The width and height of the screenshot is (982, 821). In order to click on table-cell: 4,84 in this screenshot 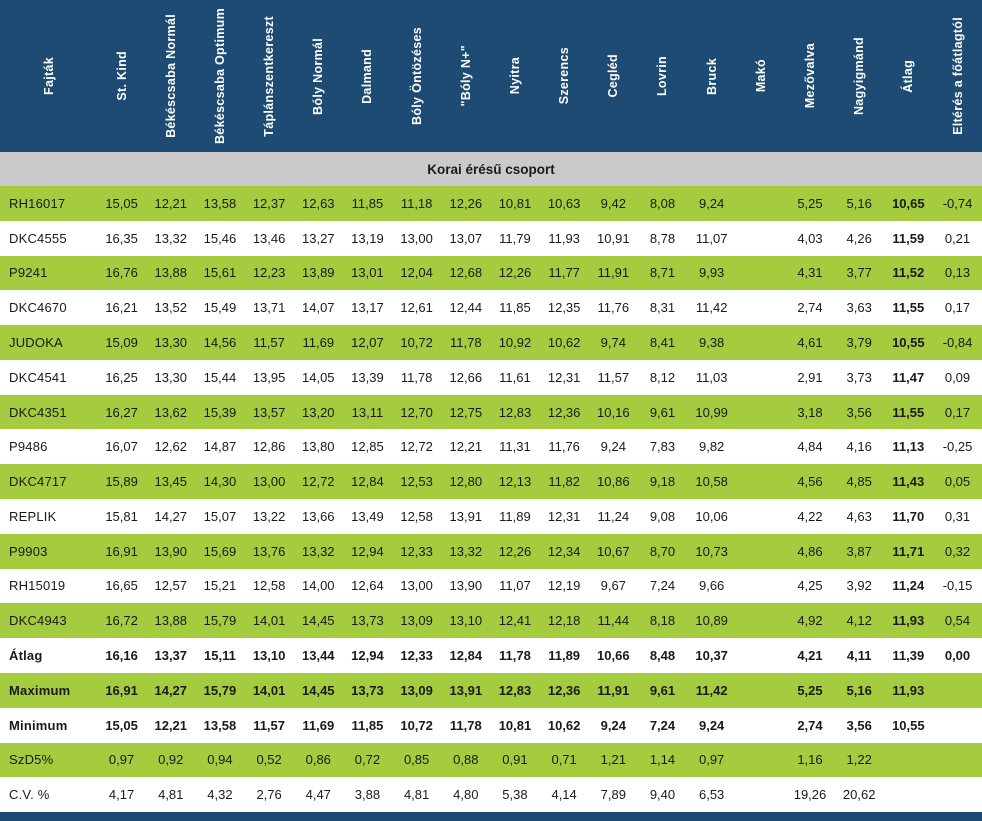, I will do `click(810, 447)`.